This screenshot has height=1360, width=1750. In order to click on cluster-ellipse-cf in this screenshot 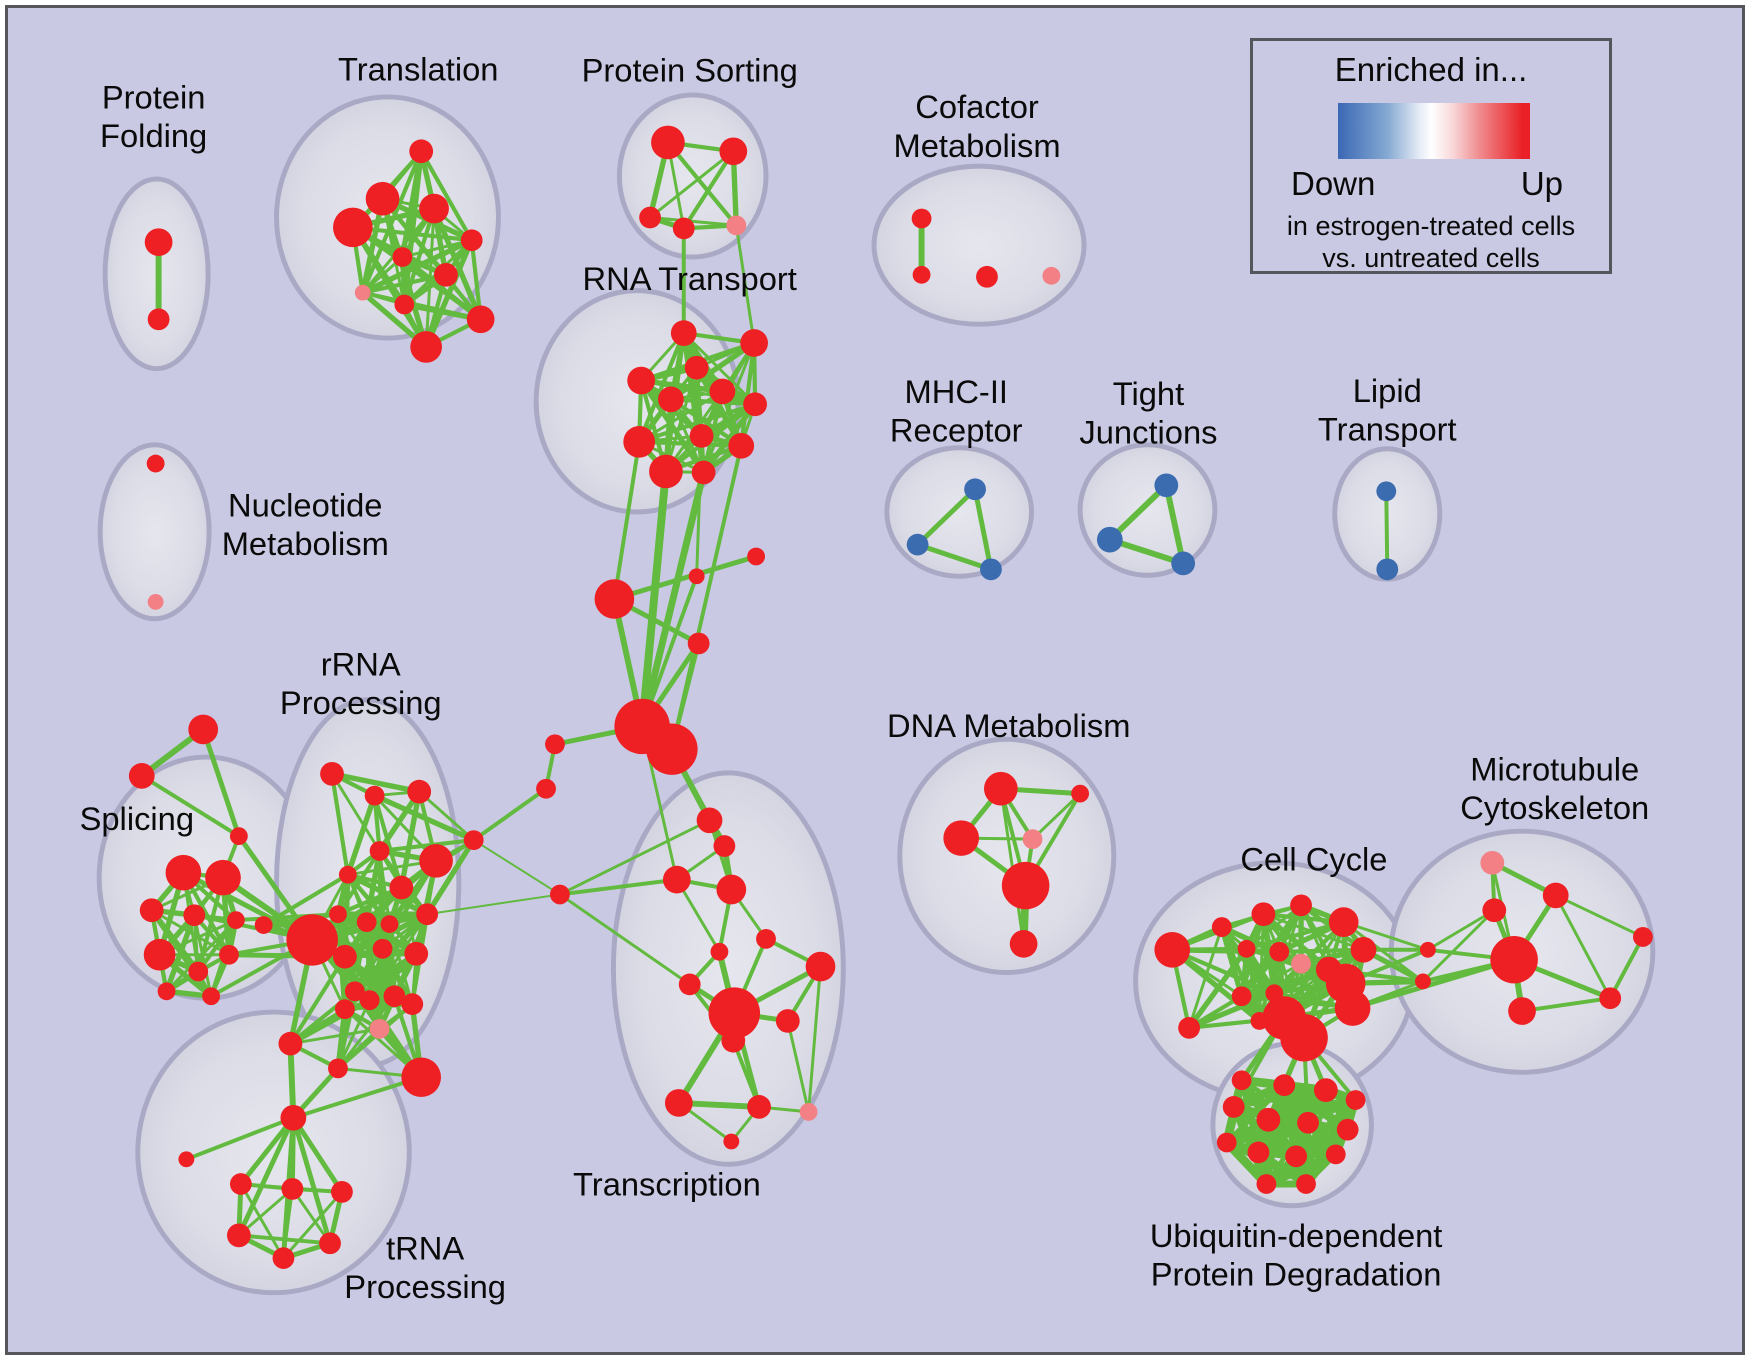, I will do `click(979, 245)`.